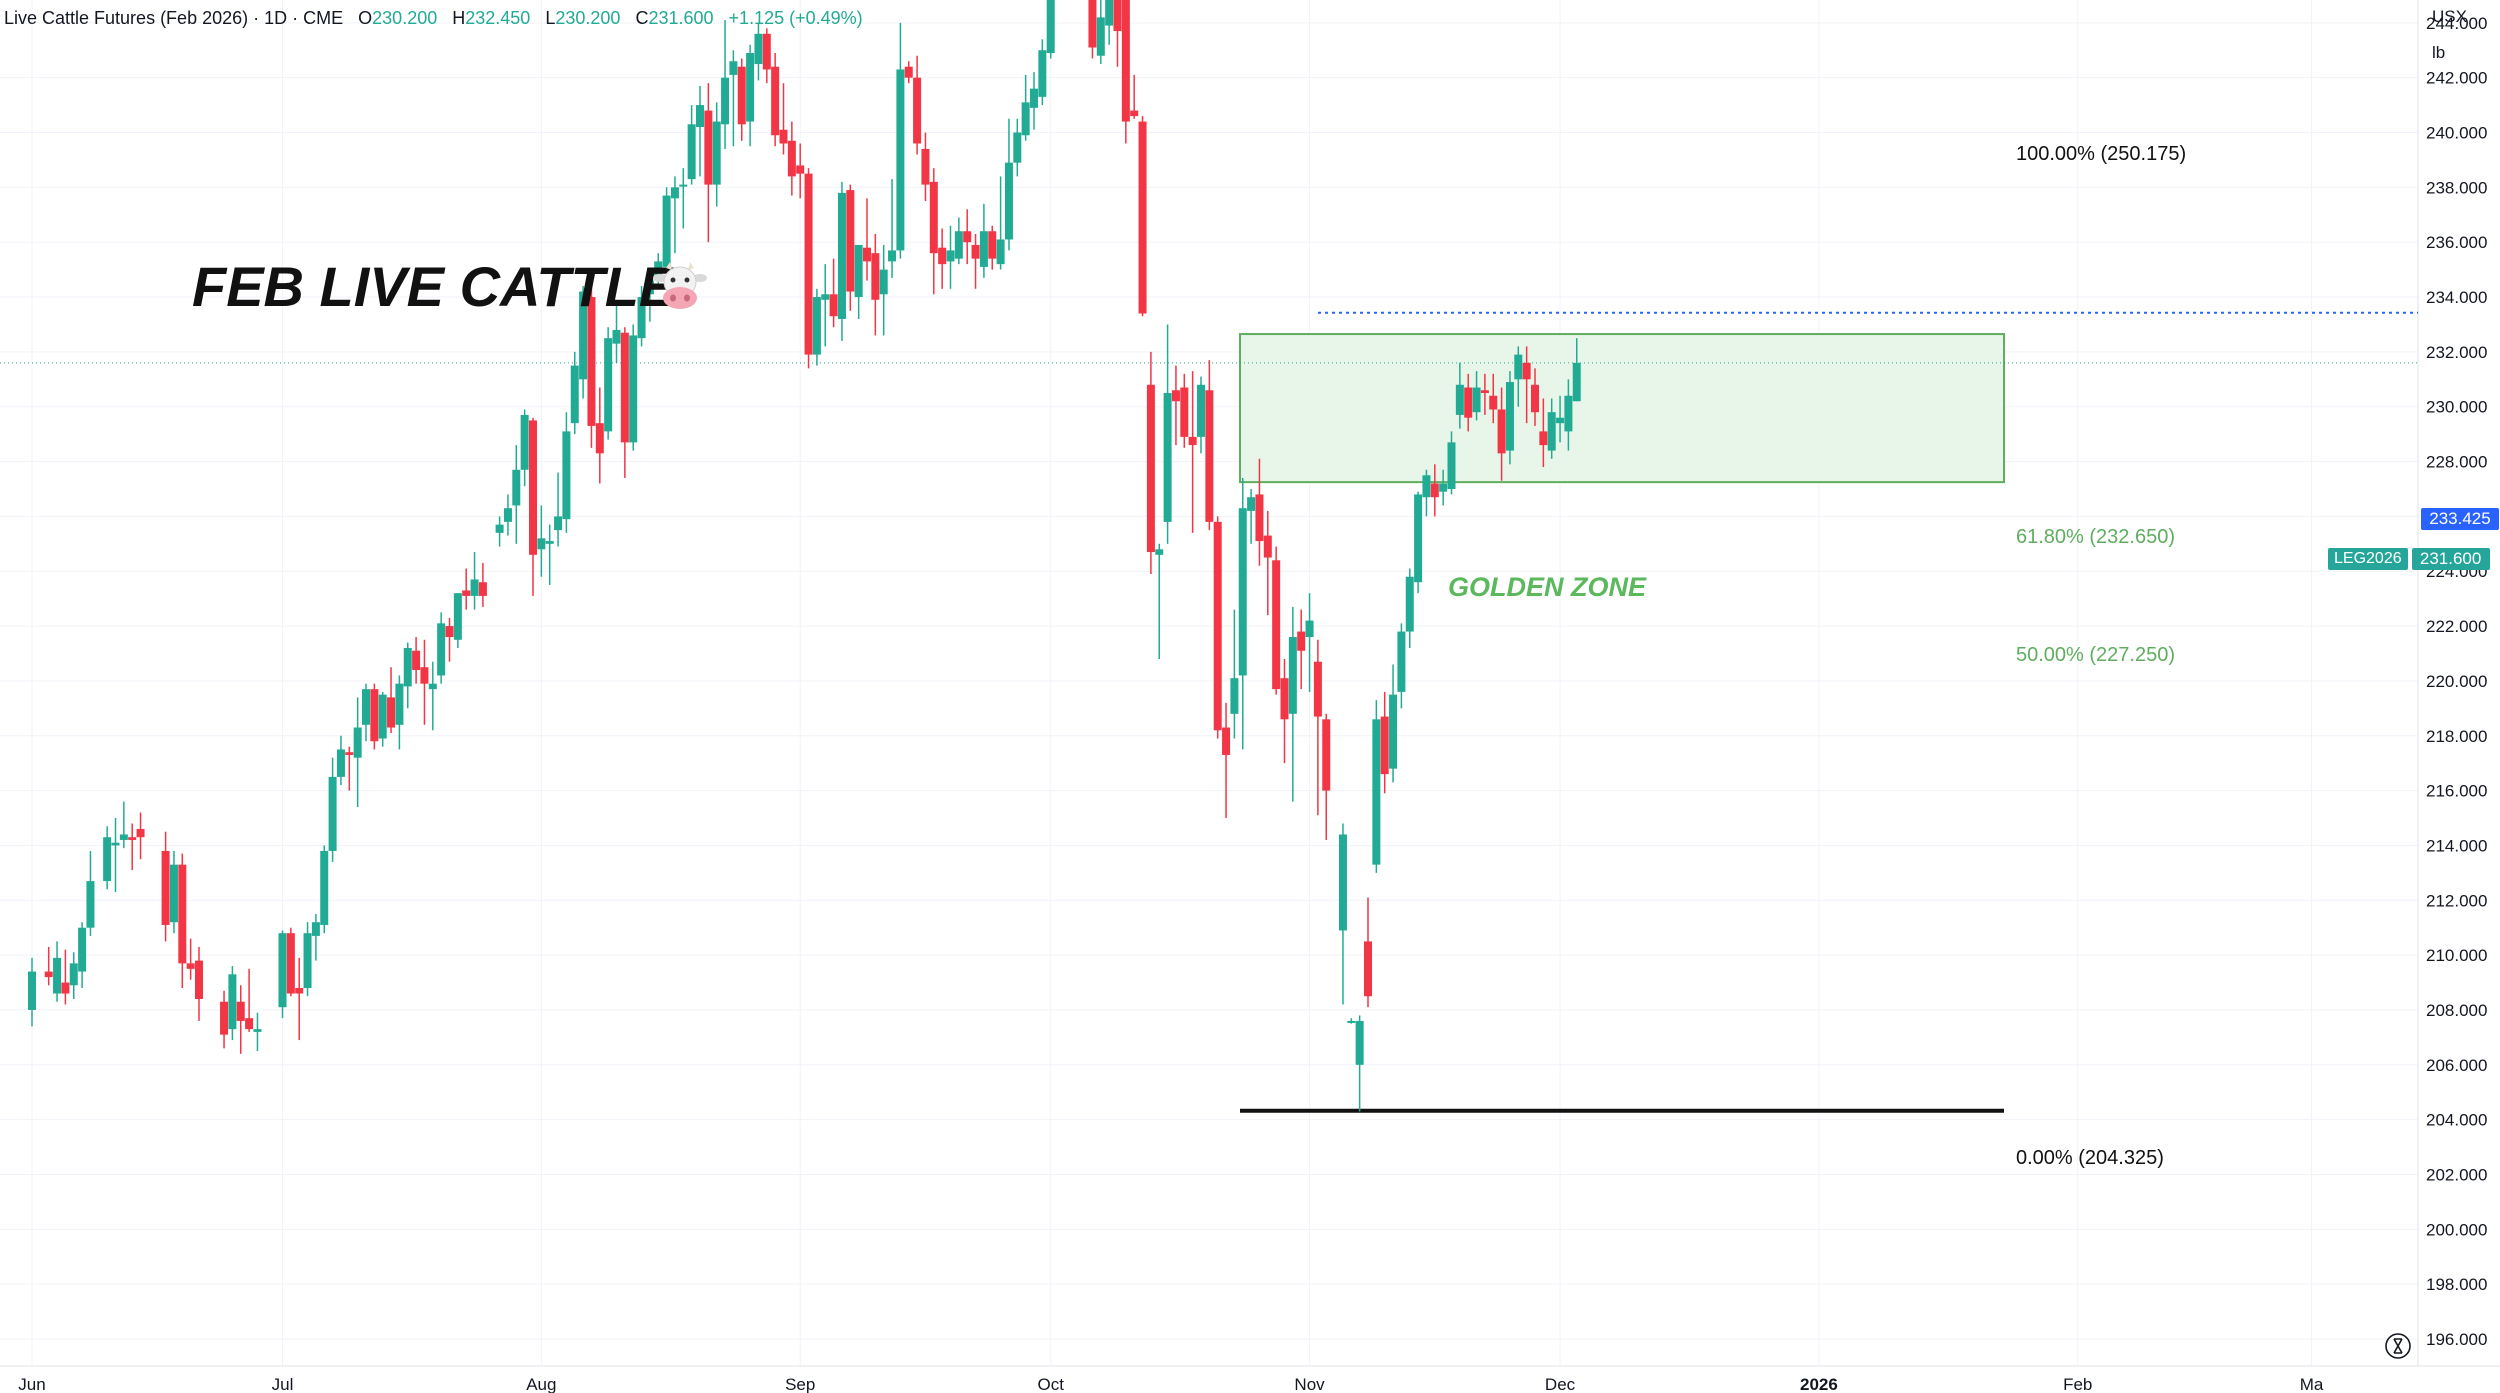 Image resolution: width=2500 pixels, height=1393 pixels. Describe the element at coordinates (2409, 559) in the screenshot. I see `last-price-tag: LEG2026 231.600` at that location.